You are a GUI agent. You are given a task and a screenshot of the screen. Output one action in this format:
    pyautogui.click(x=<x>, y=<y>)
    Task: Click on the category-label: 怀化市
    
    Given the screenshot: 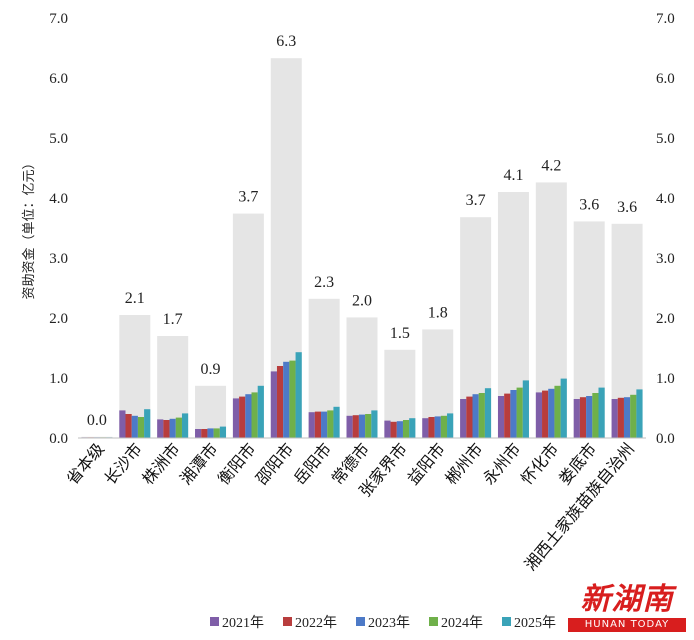 What is the action you would take?
    pyautogui.click(x=539, y=463)
    